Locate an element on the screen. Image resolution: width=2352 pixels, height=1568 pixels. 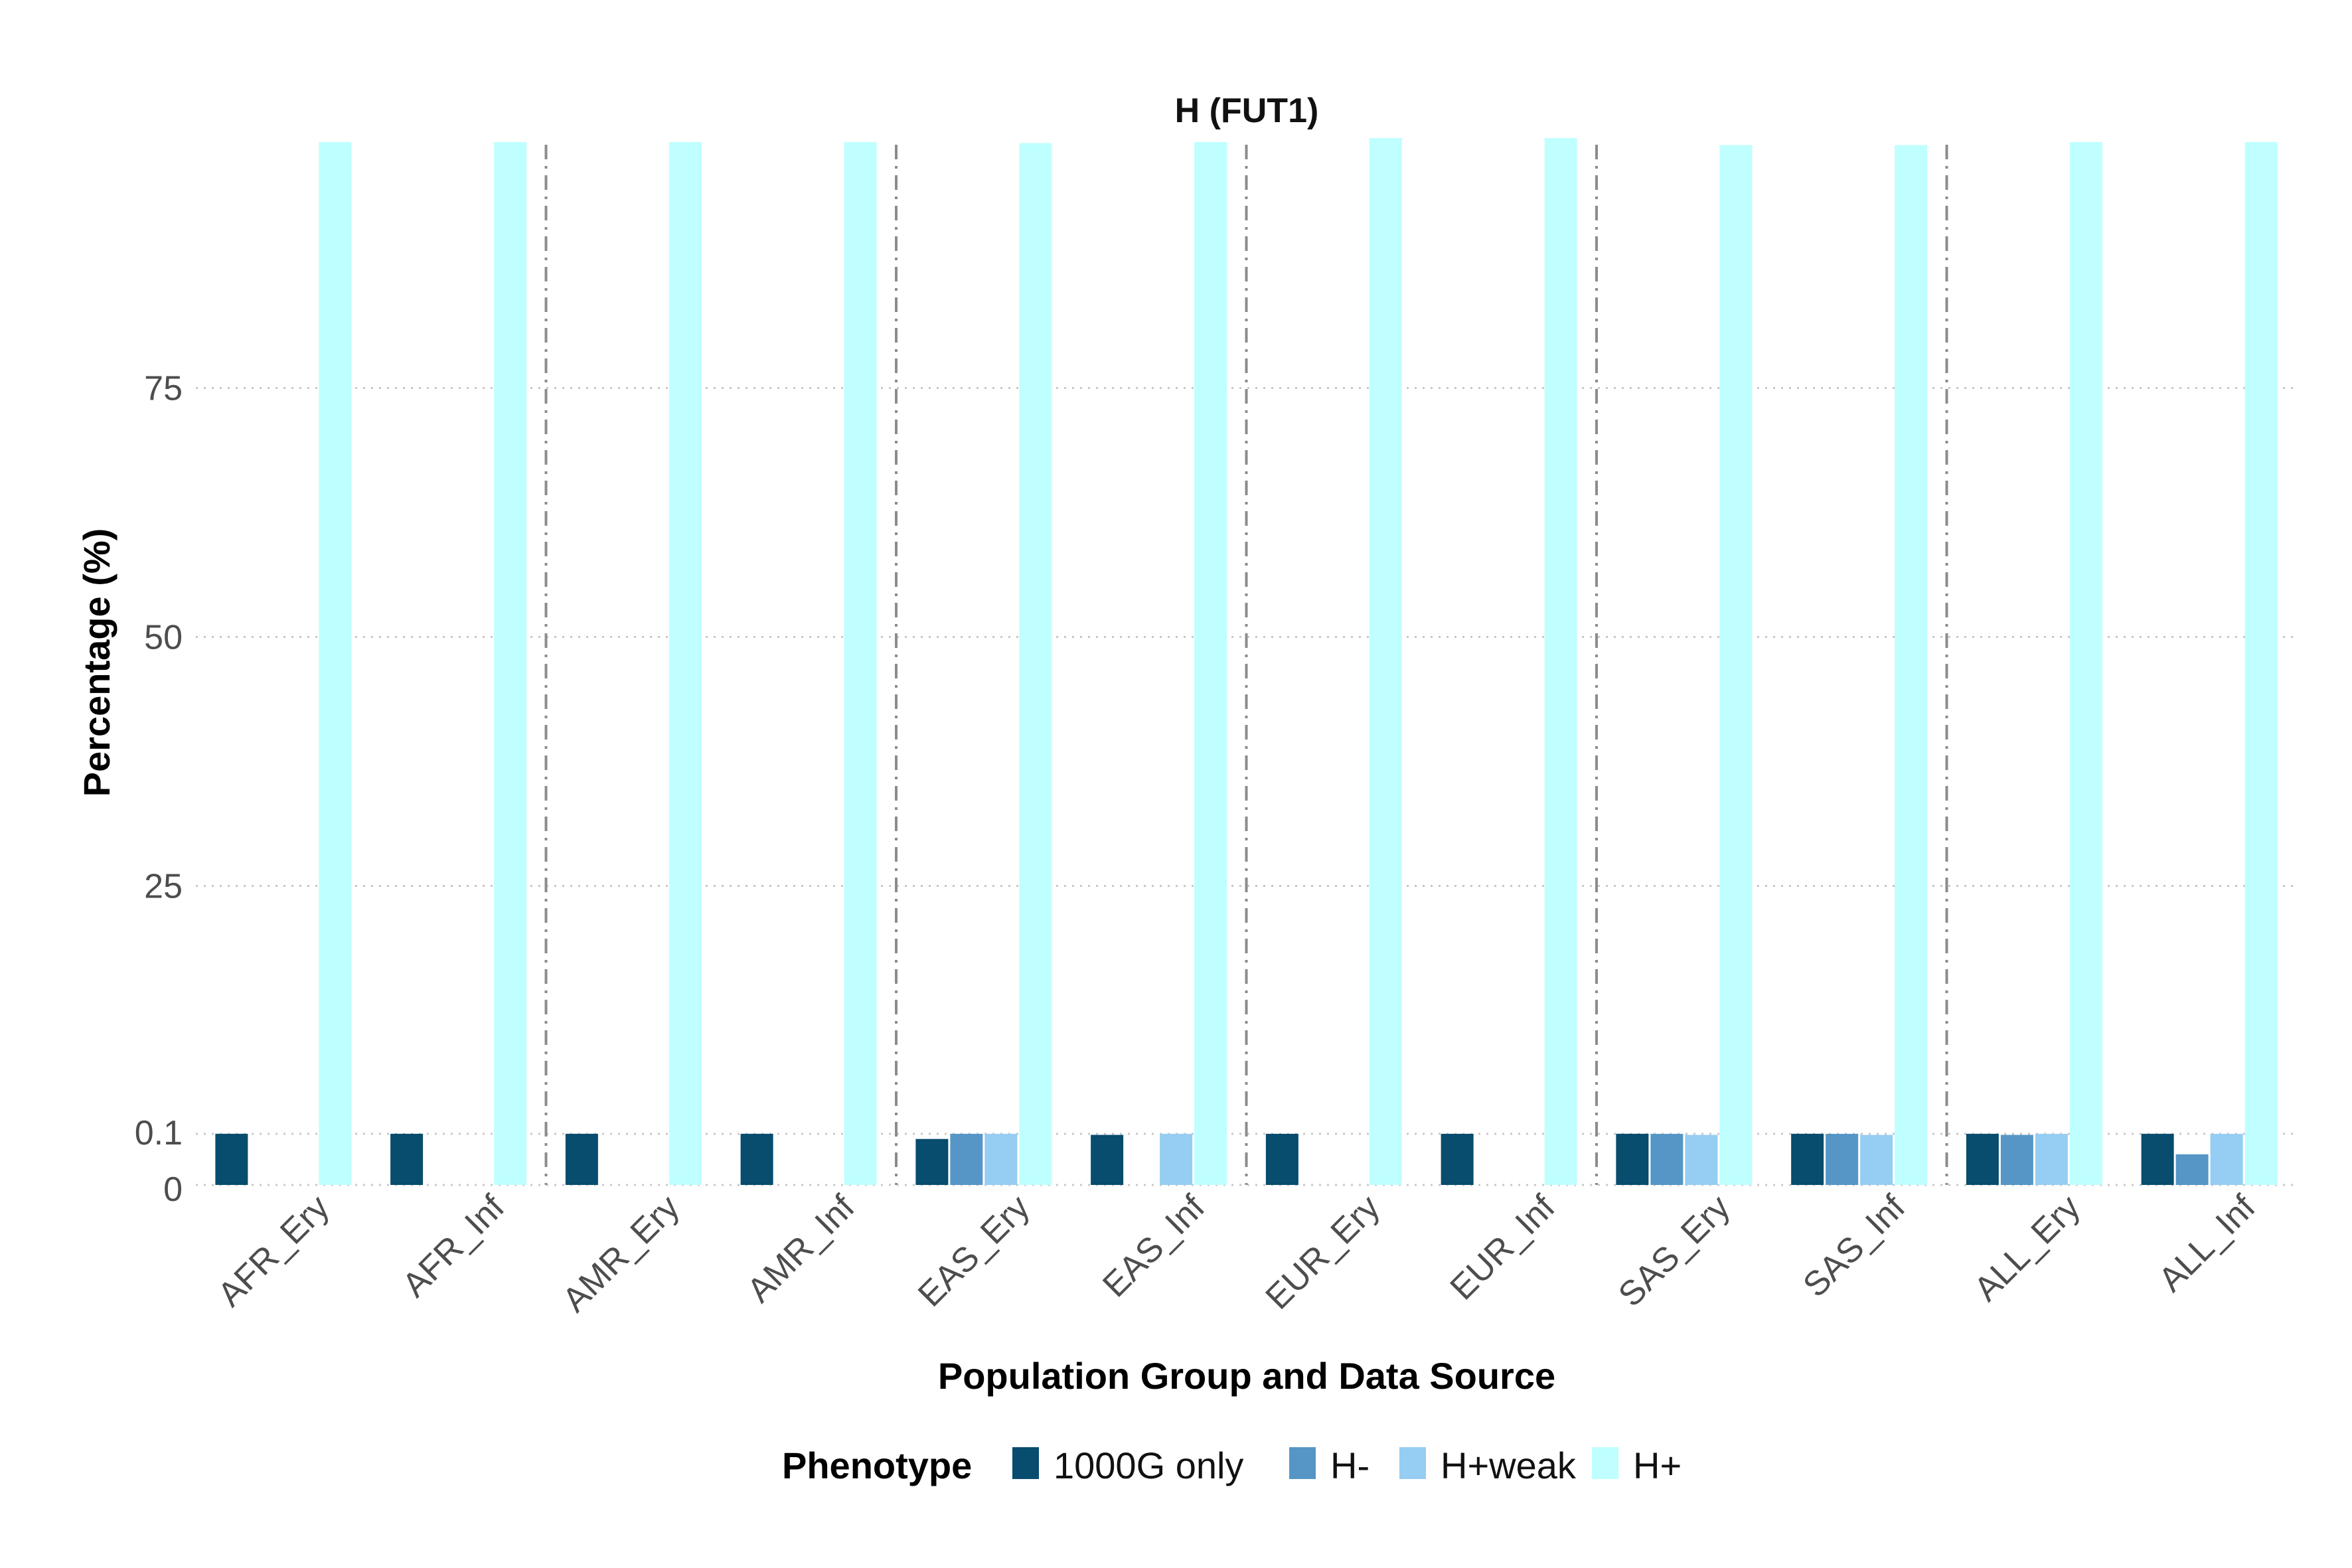
bar-ALL_Ery-H+weak is located at coordinates (2052, 1159).